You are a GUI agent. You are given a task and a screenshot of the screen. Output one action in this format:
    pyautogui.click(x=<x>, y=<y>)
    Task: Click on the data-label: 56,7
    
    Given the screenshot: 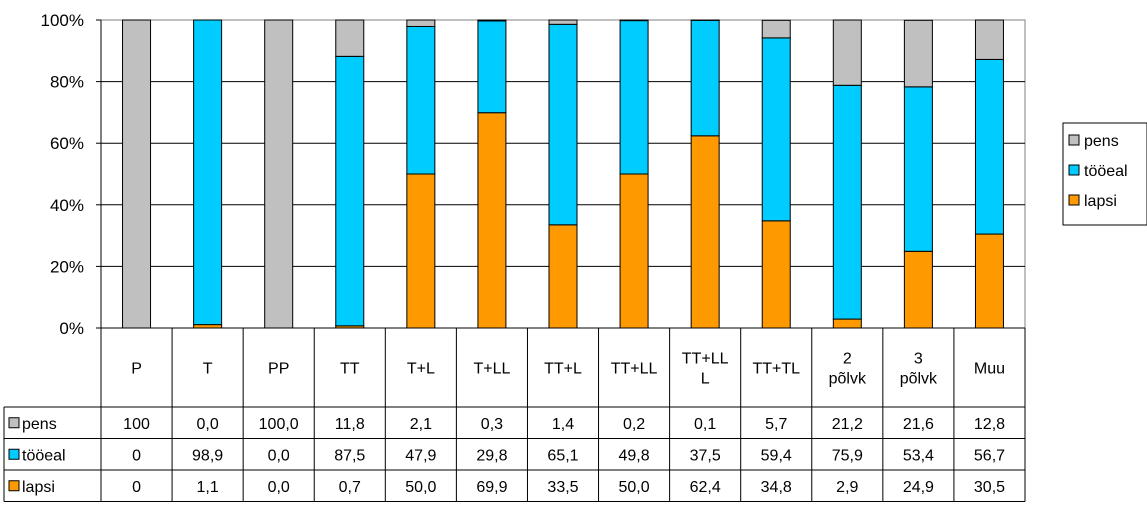 What is the action you would take?
    pyautogui.click(x=989, y=455)
    